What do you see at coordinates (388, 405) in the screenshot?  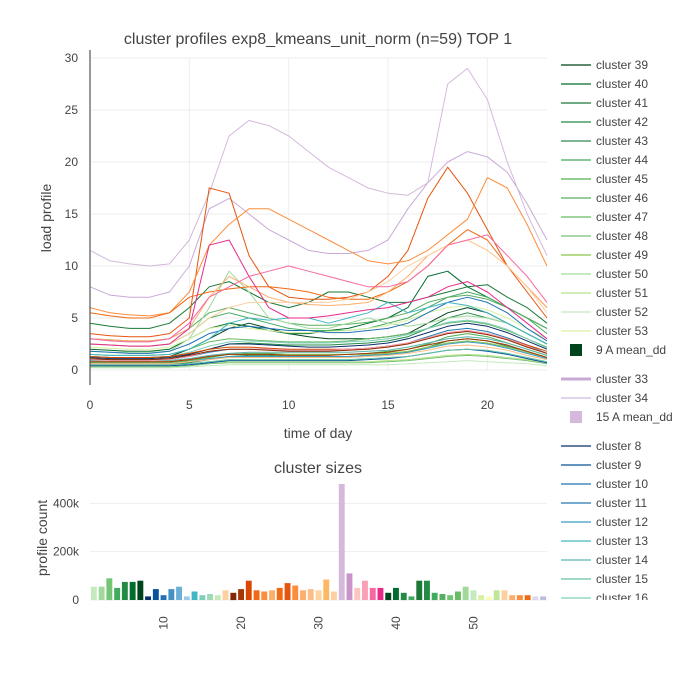 I see `x-tick-label: 15` at bounding box center [388, 405].